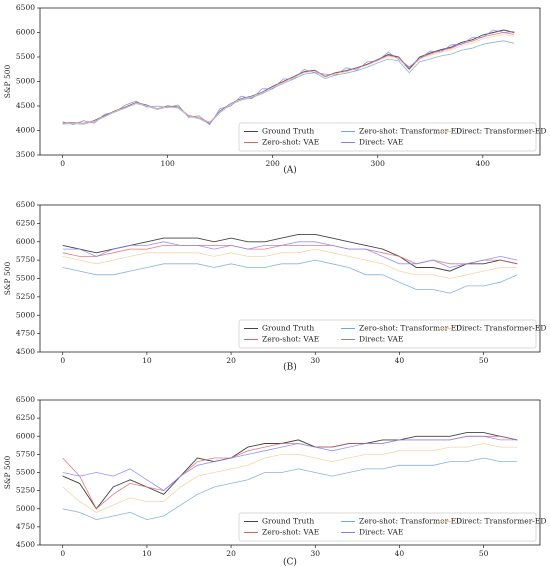 The image size is (550, 575). Describe the element at coordinates (483, 163) in the screenshot. I see `x-tick-label: 400` at that location.